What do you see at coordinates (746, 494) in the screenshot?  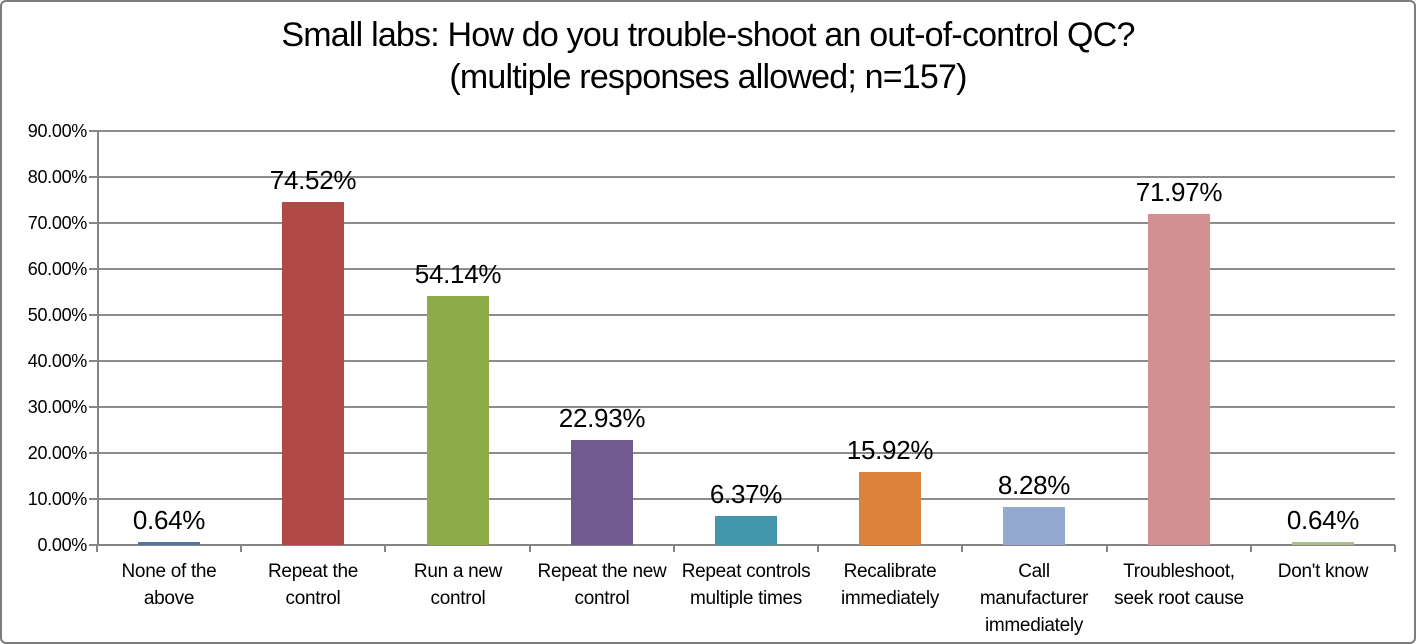 I see `bar-value-label: 6.37%` at bounding box center [746, 494].